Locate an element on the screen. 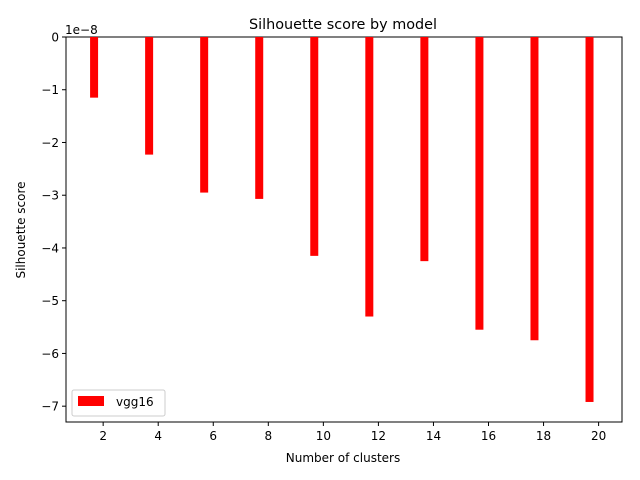  y-tick-label: 0 is located at coordinates (55, 38).